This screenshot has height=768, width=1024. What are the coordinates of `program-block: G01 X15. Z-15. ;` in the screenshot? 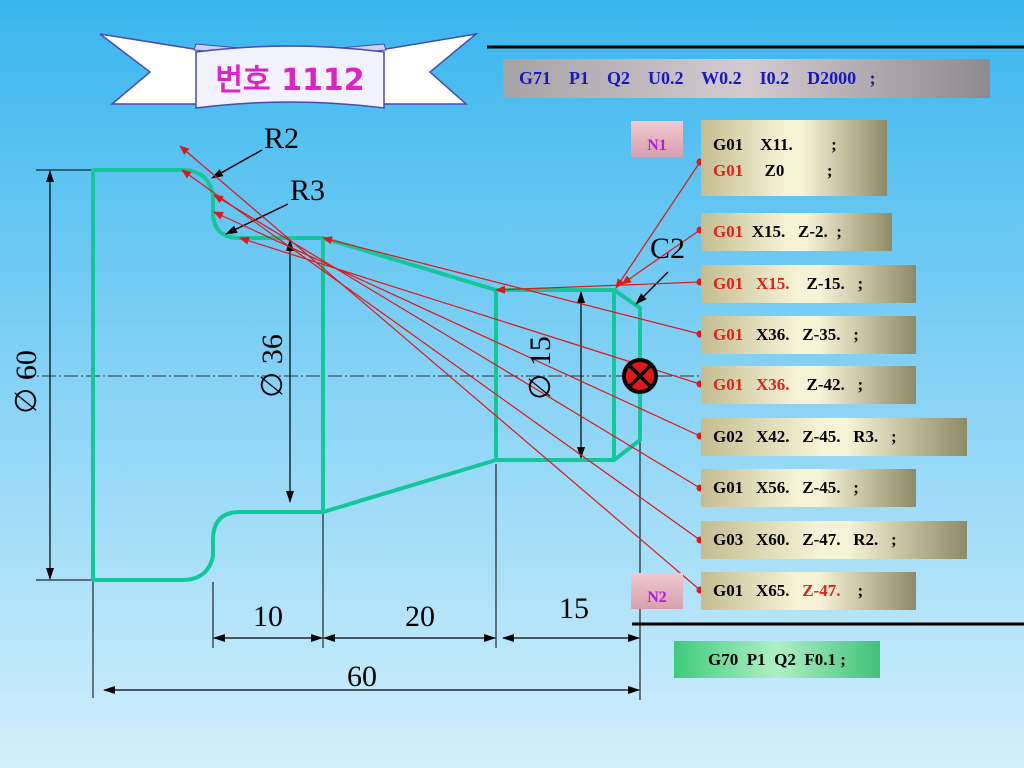 It's located at (808, 284).